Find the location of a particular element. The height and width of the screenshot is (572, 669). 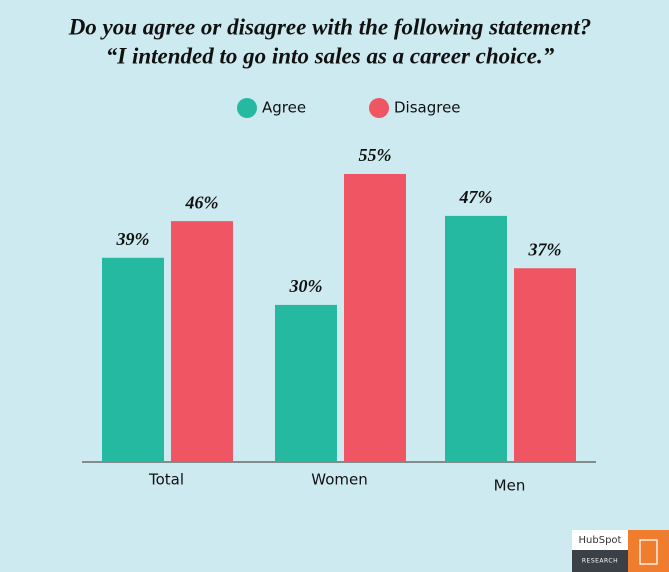

logo-box is located at coordinates (600, 540).